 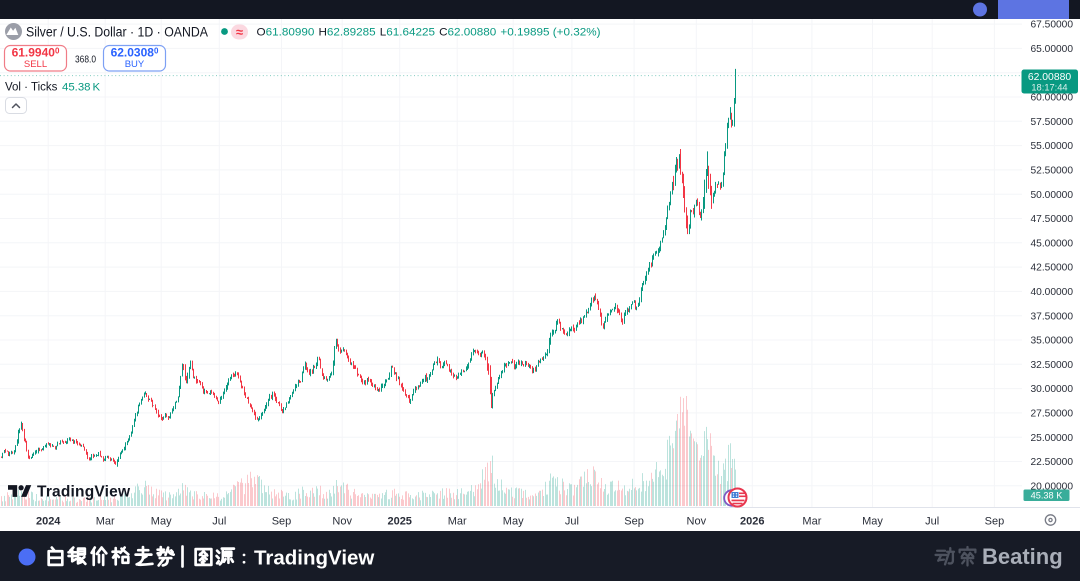 What do you see at coordinates (1047, 495) in the screenshot?
I see `svg-text: 45.38 K` at bounding box center [1047, 495].